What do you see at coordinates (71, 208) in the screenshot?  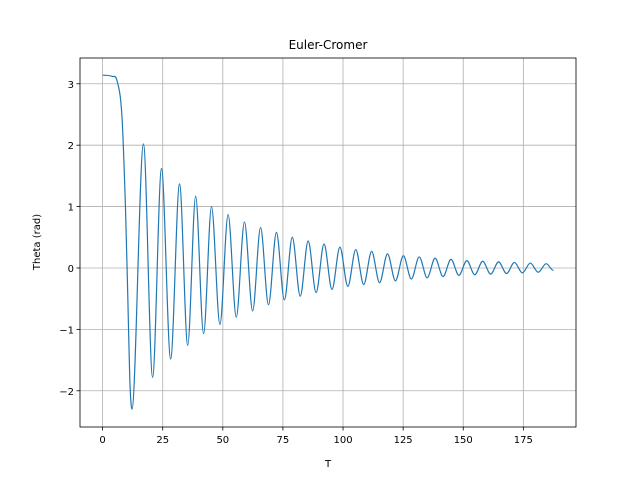 I see `y-tick-label: 1` at bounding box center [71, 208].